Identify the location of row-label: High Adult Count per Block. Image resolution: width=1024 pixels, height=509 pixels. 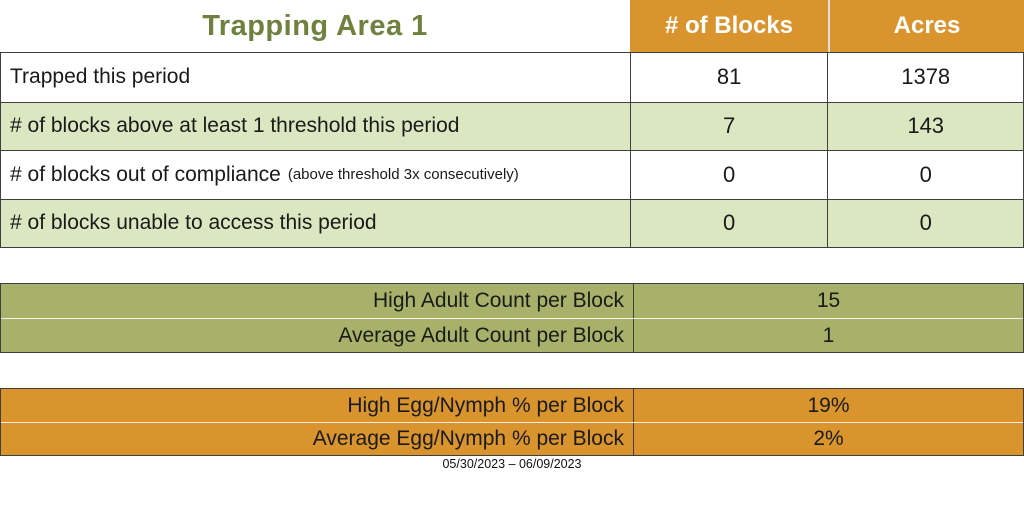
(498, 300).